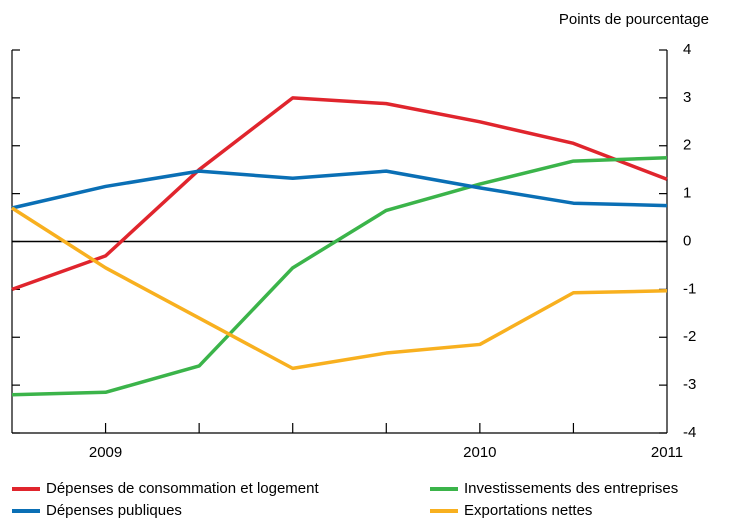  I want to click on y-tick-label: -4, so click(689, 432).